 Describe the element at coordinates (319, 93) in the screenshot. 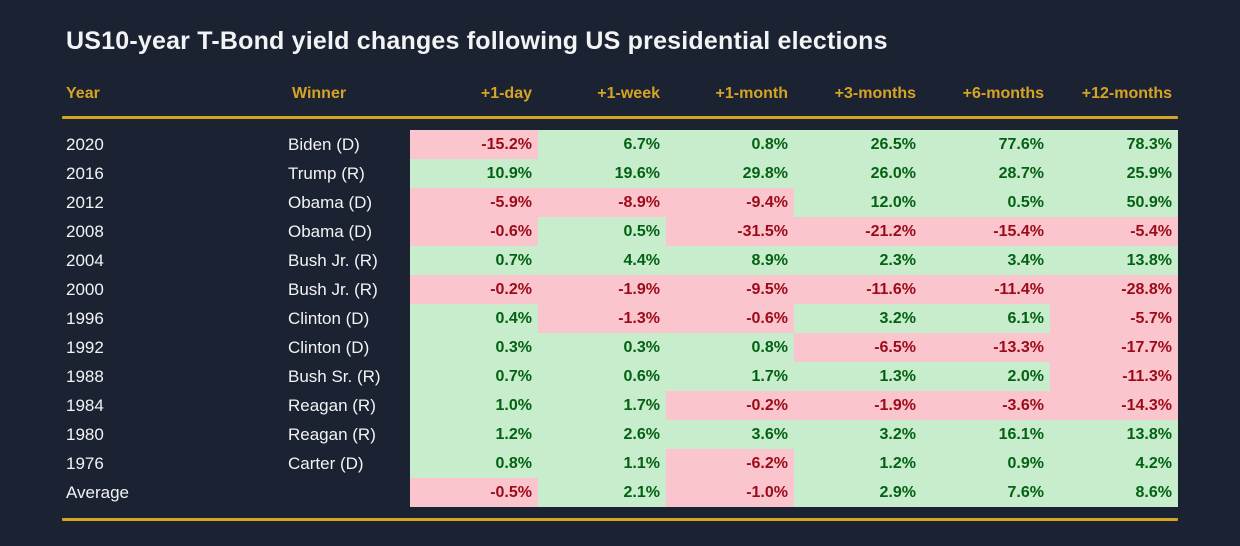

I see `column-header-winner: Winner` at that location.